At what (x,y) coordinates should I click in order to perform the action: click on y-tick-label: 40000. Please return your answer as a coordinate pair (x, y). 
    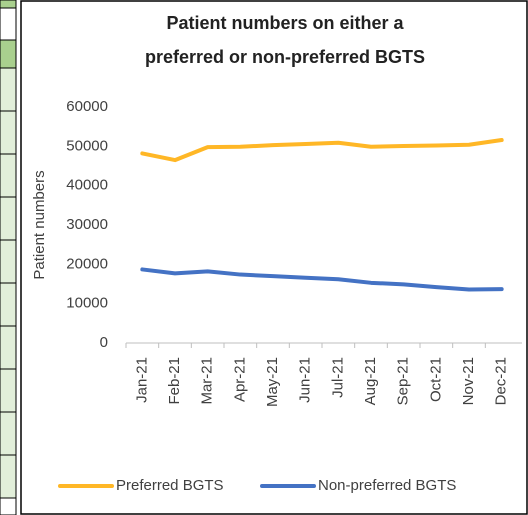
    Looking at the image, I should click on (87, 185).